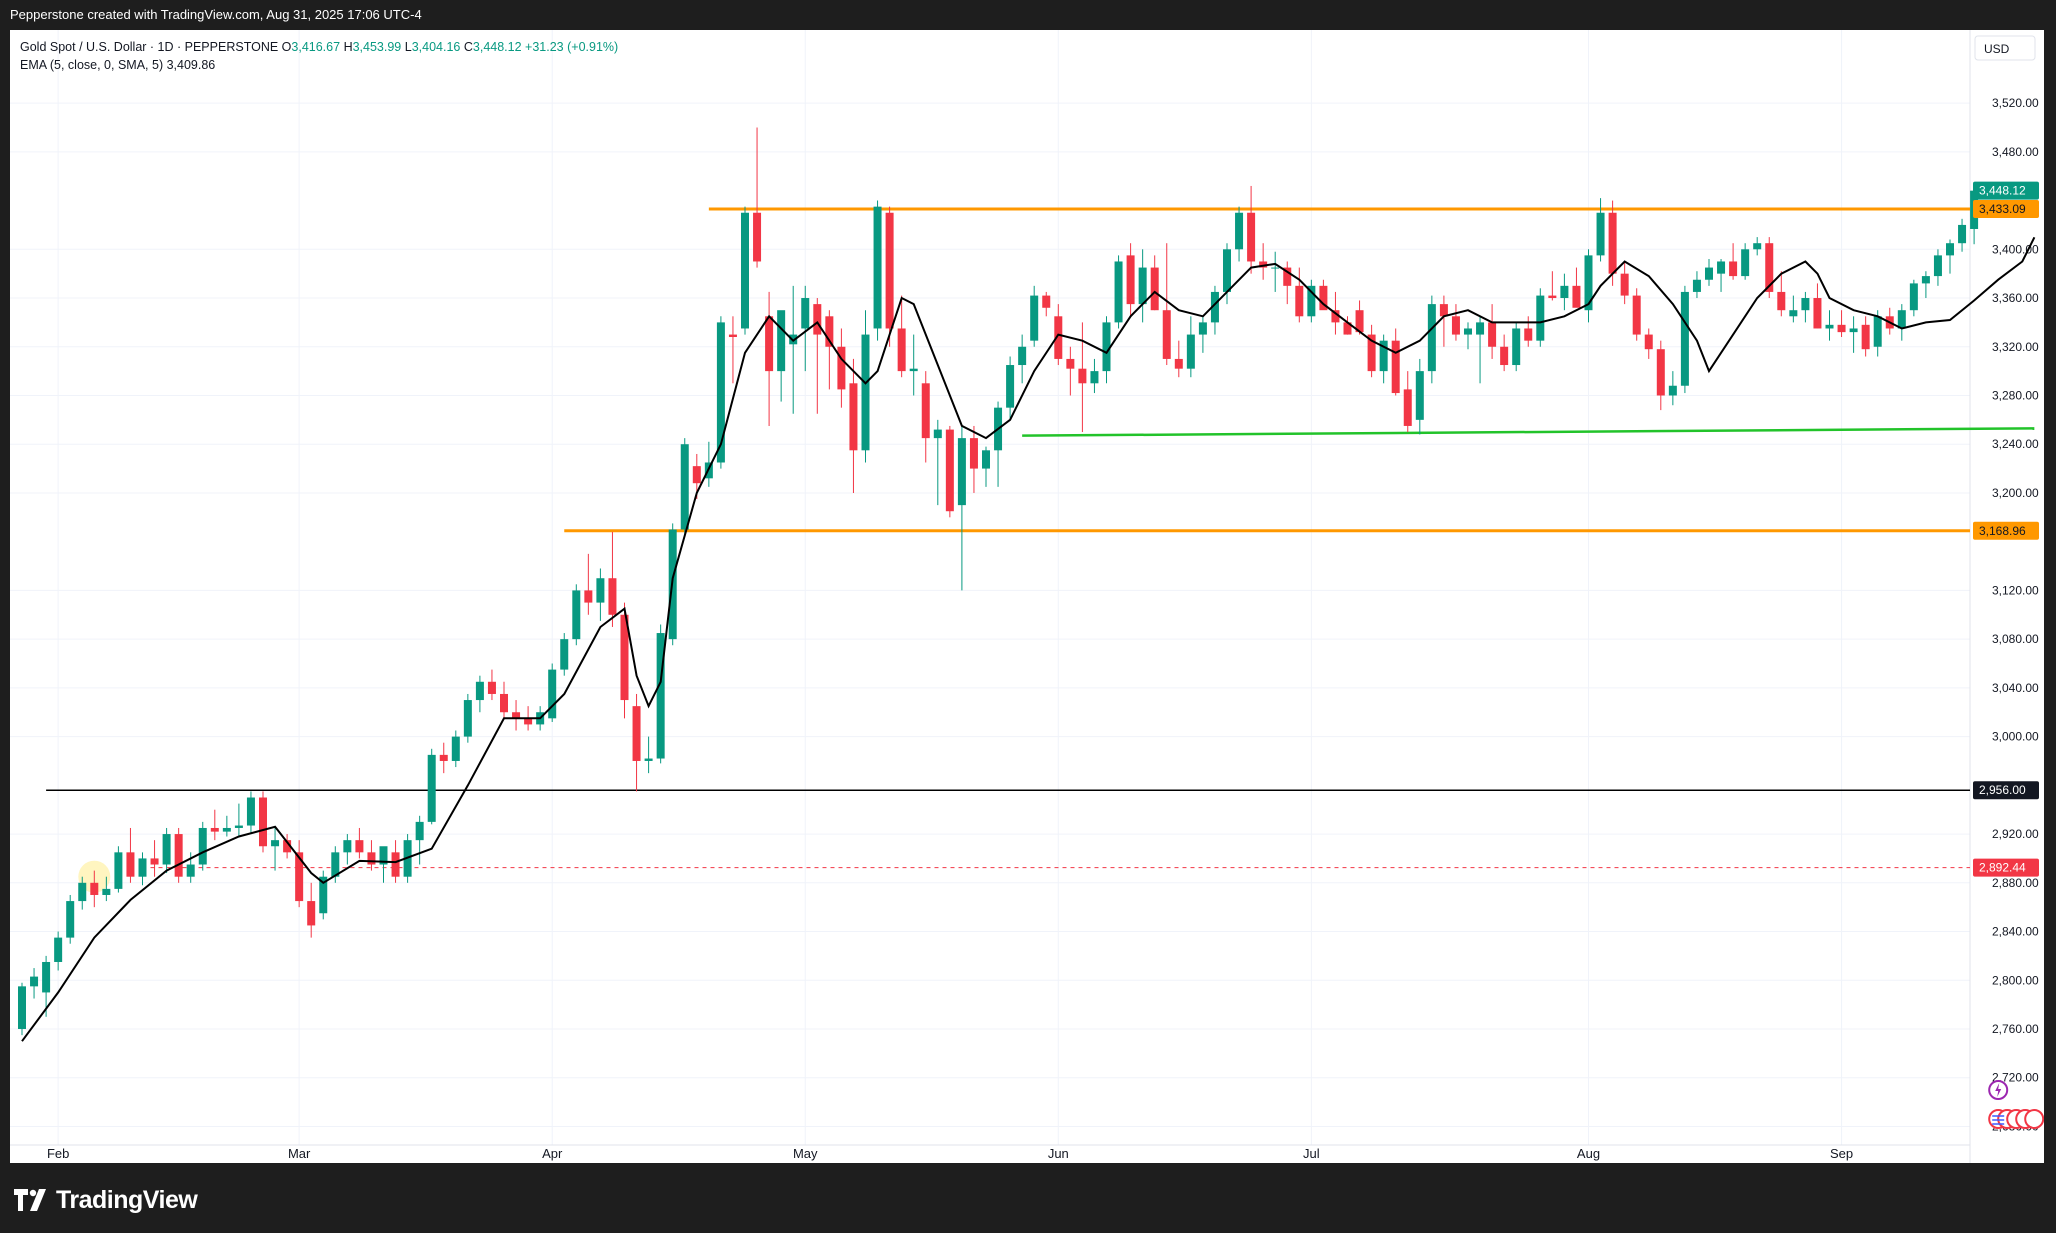 This screenshot has width=2056, height=1233. Describe the element at coordinates (92, 65) in the screenshot. I see `legend-ema-label: EMA (5, close, 0, SMA, 5)` at that location.